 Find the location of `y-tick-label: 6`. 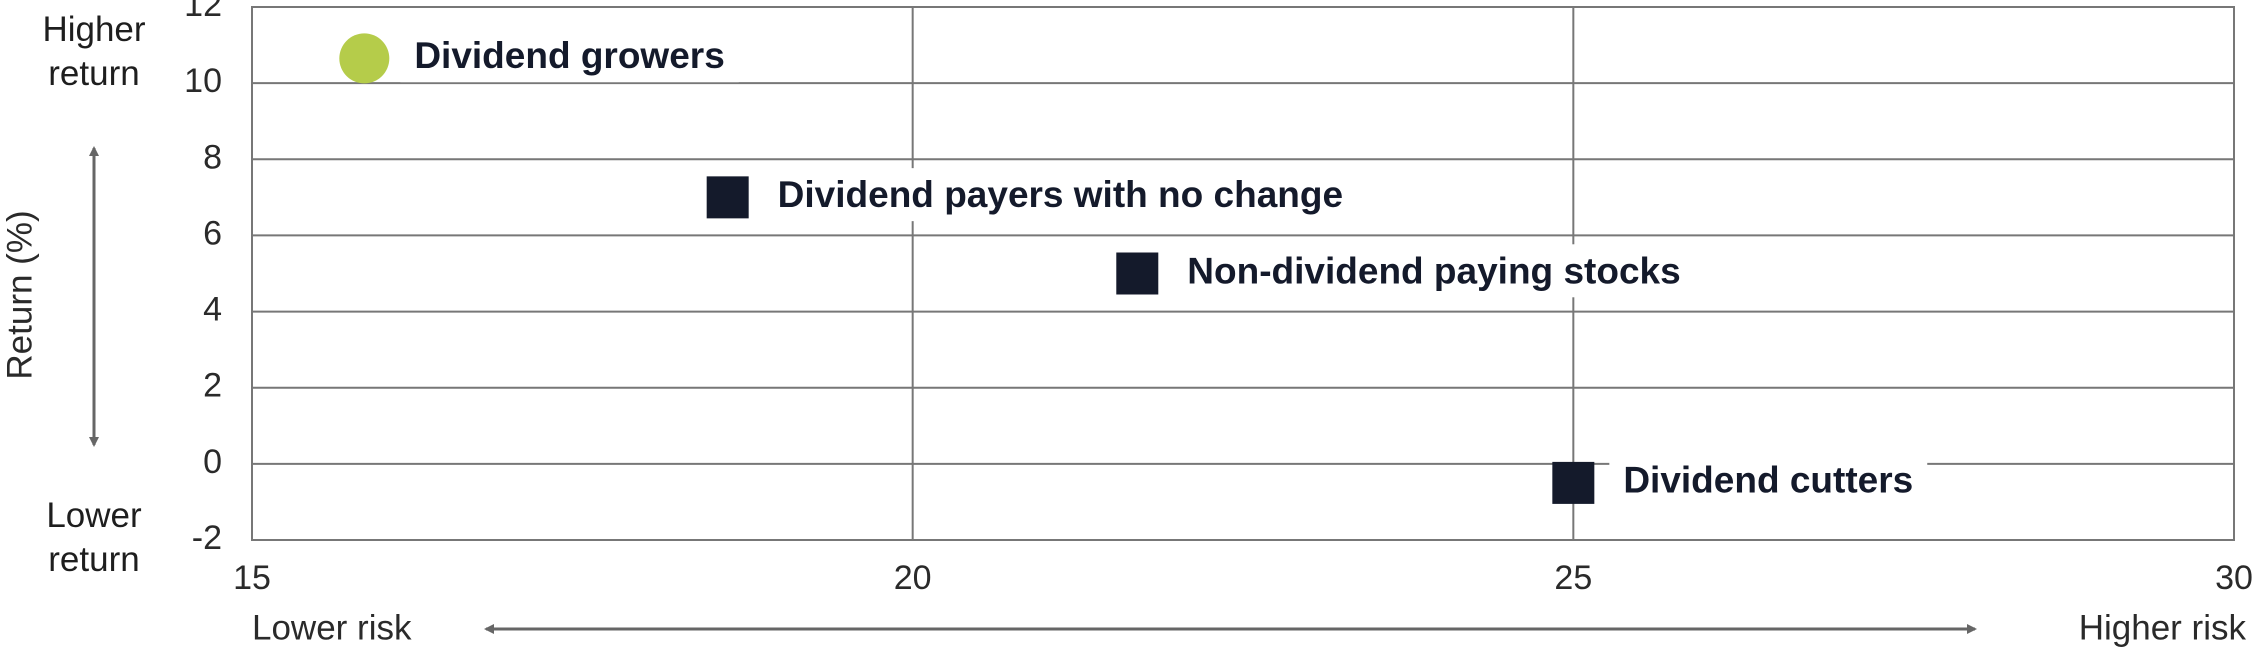

y-tick-label: 6 is located at coordinates (212, 233).